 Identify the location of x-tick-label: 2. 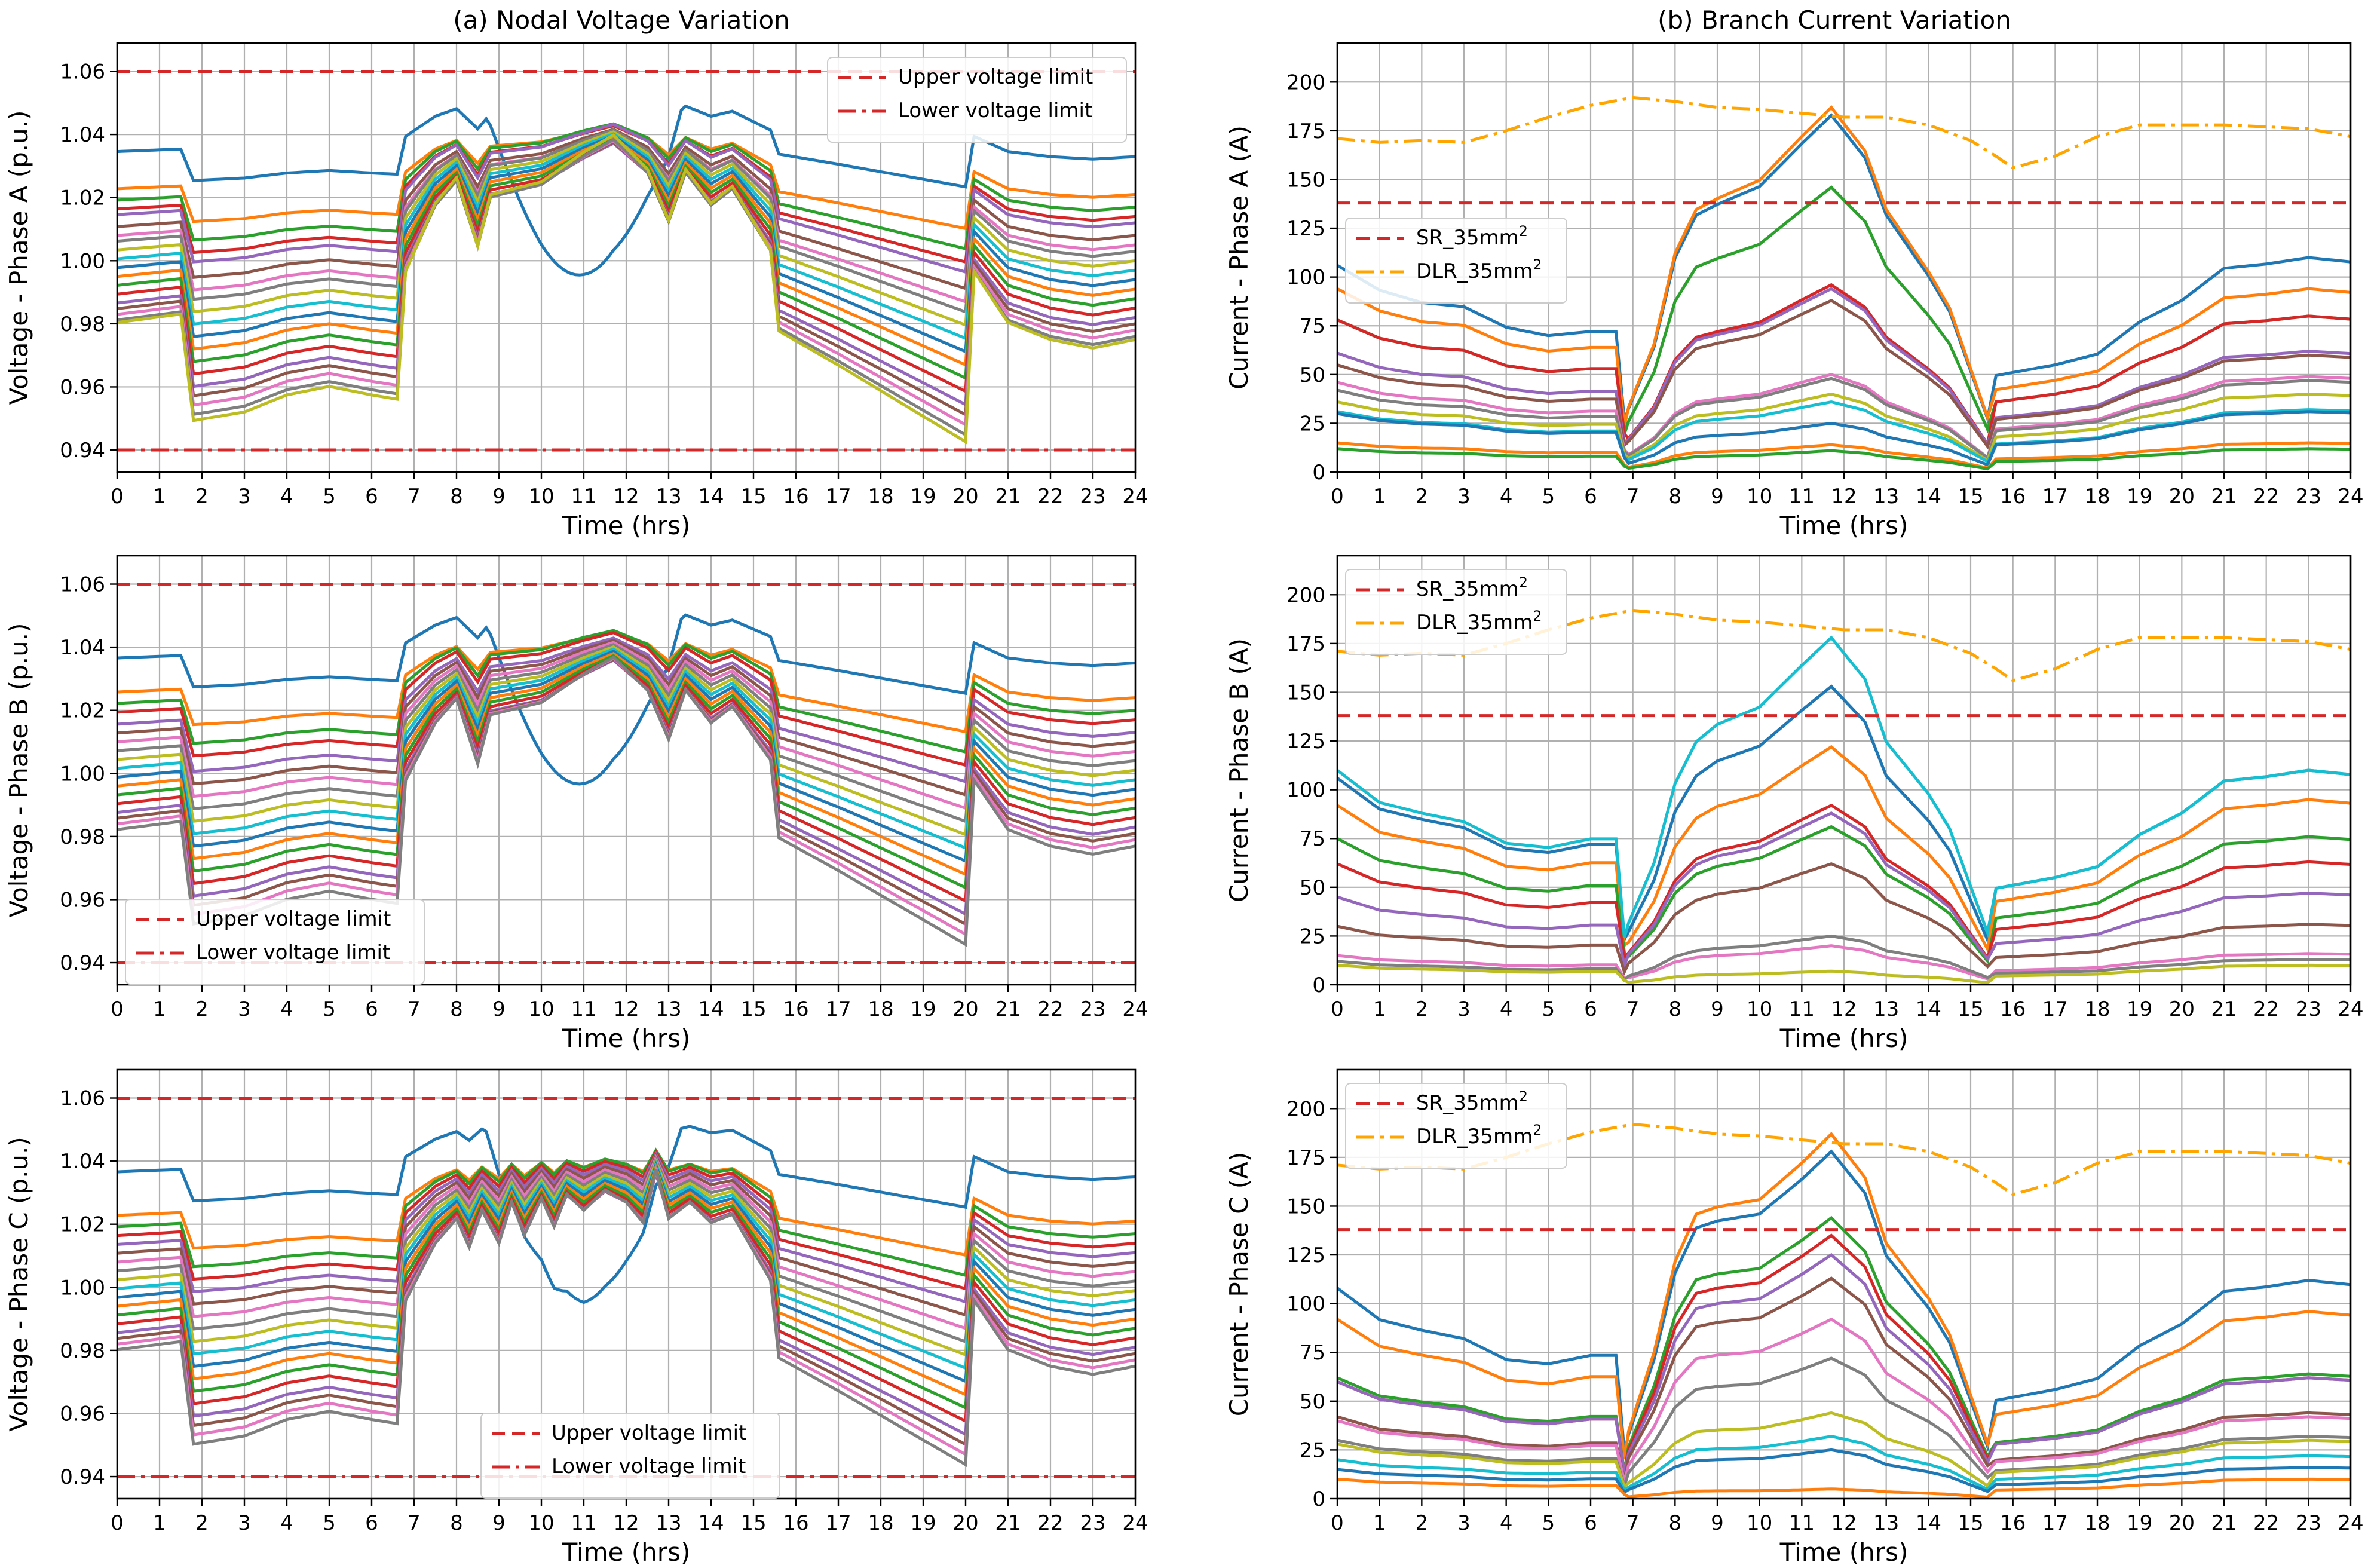
(1423, 497).